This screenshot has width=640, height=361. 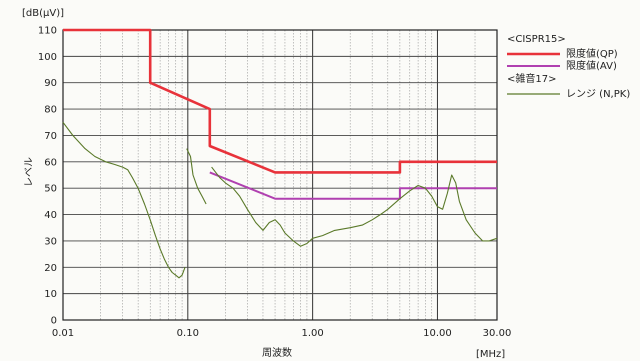 What do you see at coordinates (54, 321) in the screenshot?
I see `y-tick-0: 0` at bounding box center [54, 321].